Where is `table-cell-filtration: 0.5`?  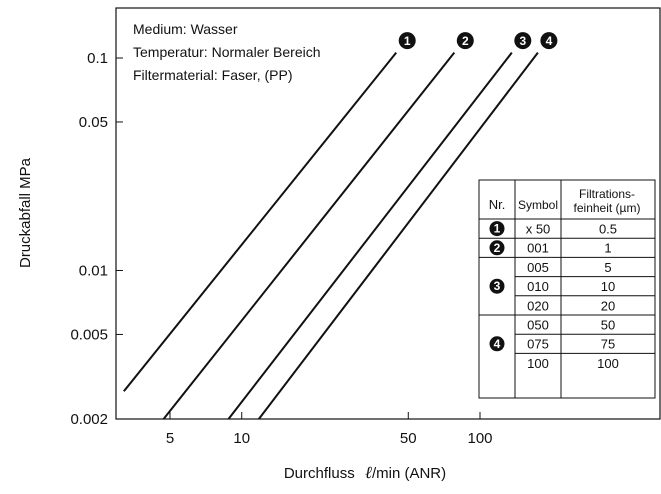
table-cell-filtration: 0.5 is located at coordinates (608, 229).